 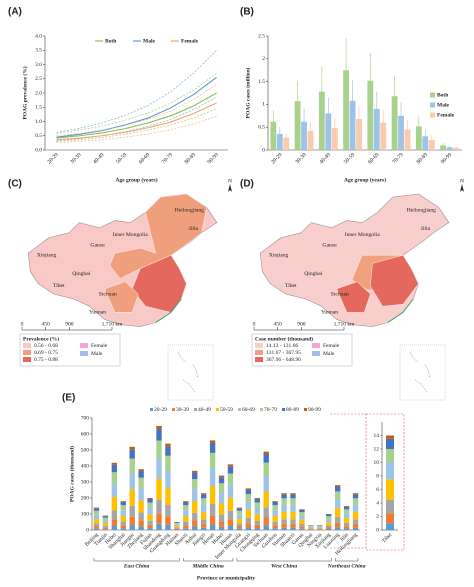 I want to click on y-tick-label: 3.5, so click(x=38, y=51).